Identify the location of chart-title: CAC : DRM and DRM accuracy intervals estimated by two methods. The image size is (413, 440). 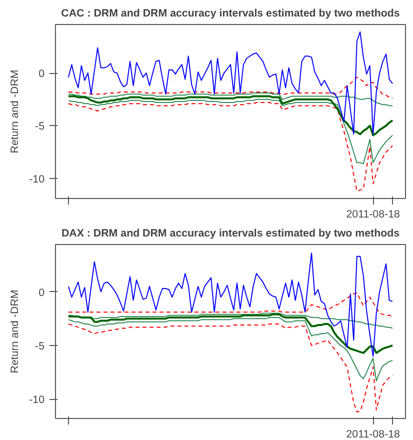
(230, 14).